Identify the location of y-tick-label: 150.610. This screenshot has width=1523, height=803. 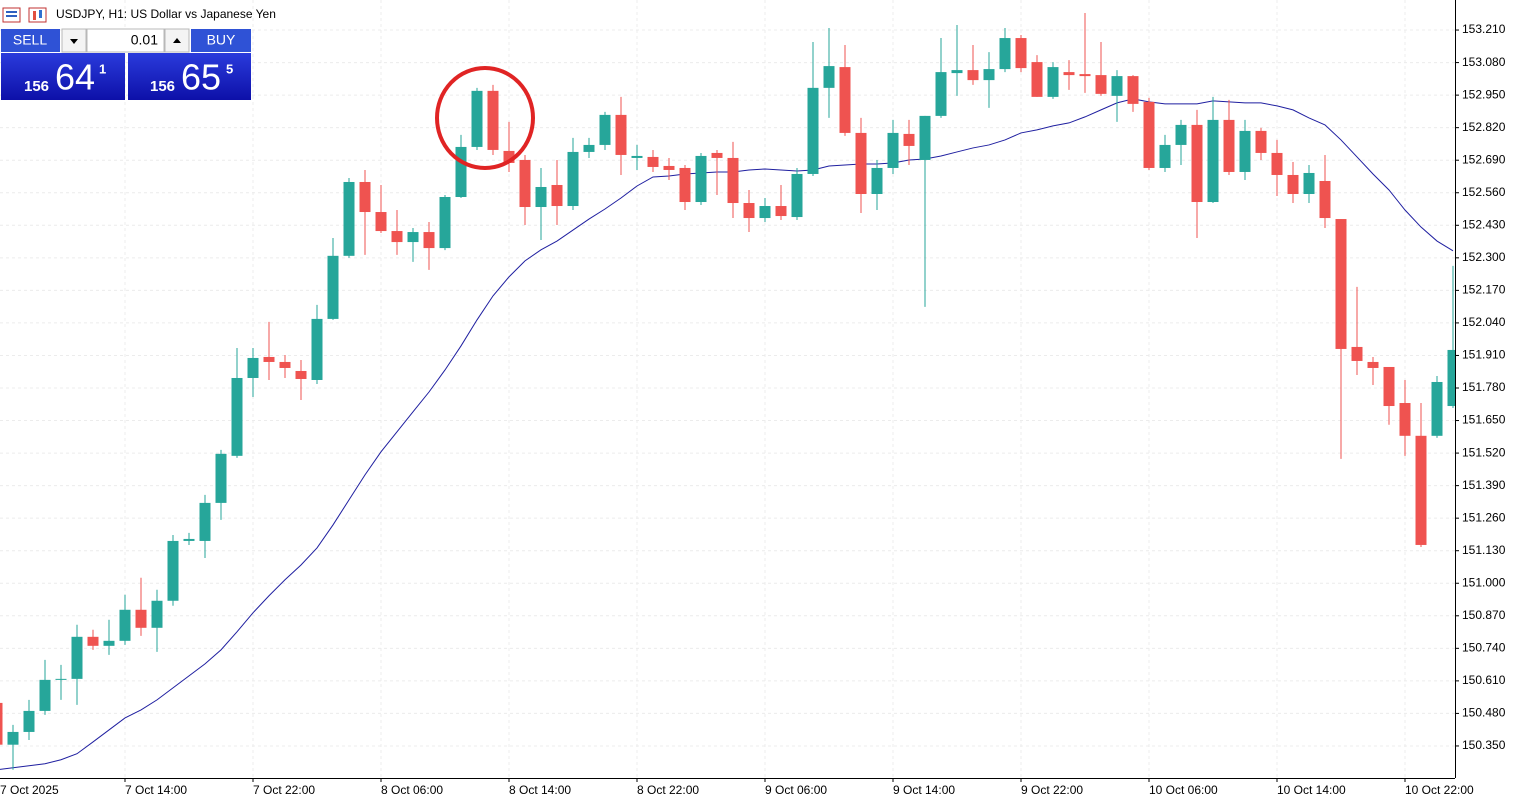
(1484, 680).